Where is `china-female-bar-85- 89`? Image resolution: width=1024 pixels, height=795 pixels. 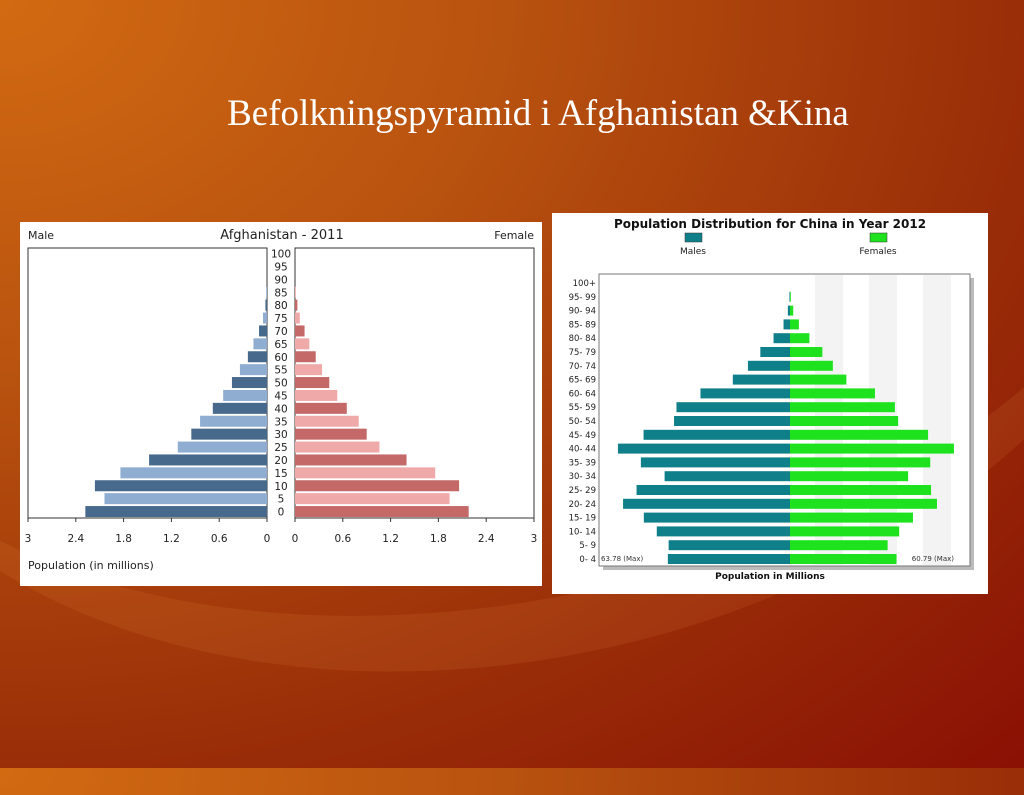 china-female-bar-85- 89 is located at coordinates (794, 324).